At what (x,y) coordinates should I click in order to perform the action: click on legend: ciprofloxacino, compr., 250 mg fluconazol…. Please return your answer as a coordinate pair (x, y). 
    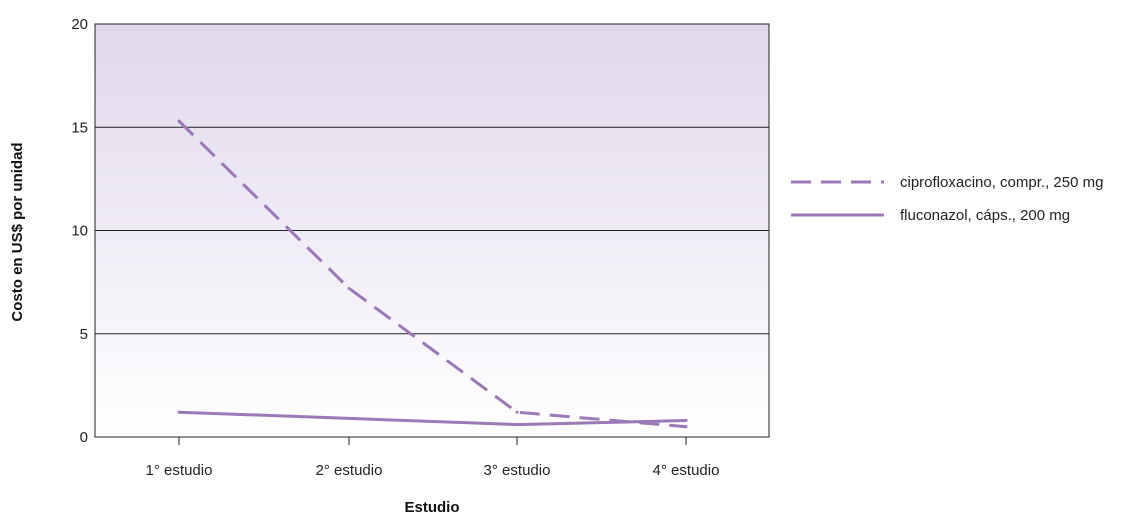
    Looking at the image, I should click on (947, 199).